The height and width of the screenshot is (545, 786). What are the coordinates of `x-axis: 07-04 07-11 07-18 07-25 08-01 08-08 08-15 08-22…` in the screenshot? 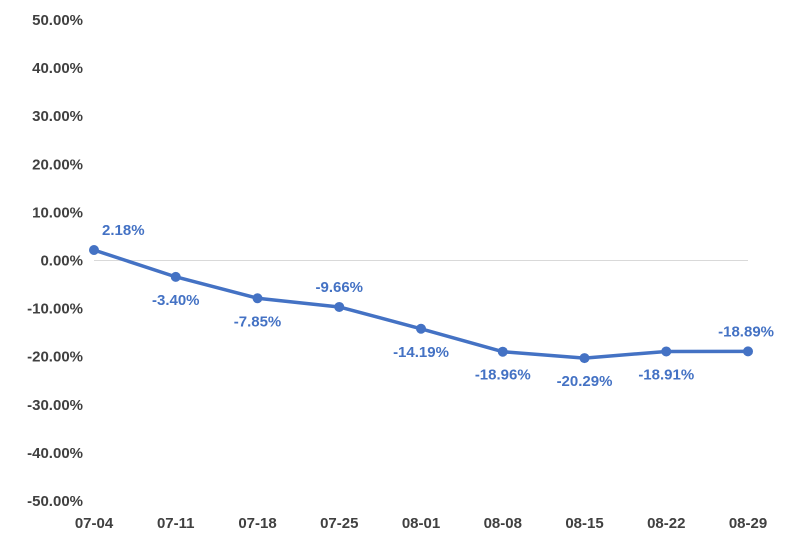 It's located at (421, 523).